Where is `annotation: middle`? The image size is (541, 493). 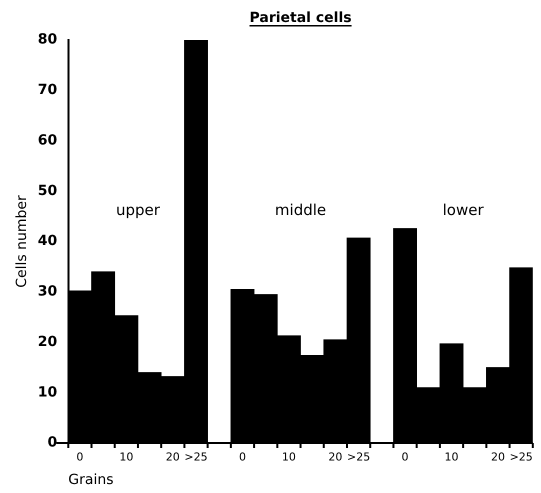
annotation: middle is located at coordinates (300, 210).